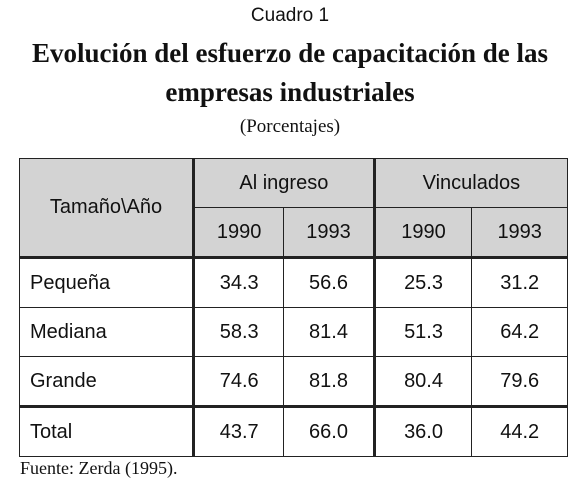 This screenshot has width=580, height=496. Describe the element at coordinates (422, 282) in the screenshot. I see `table-cell: 25.3` at that location.